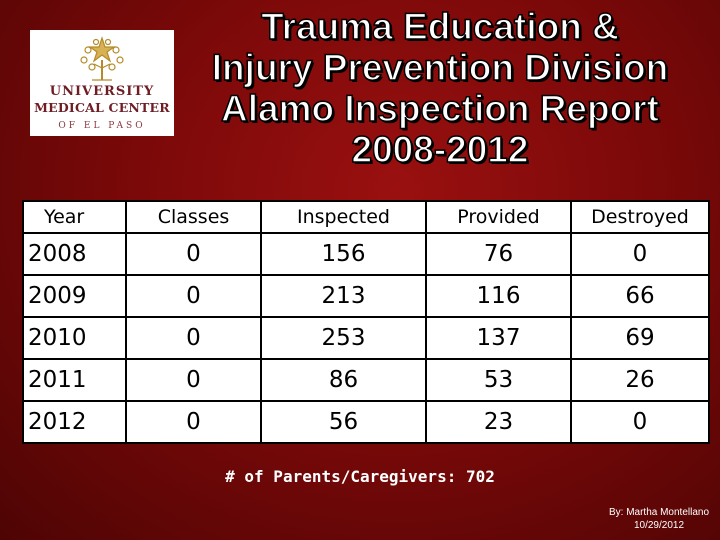 The image size is (720, 540). What do you see at coordinates (343, 338) in the screenshot?
I see `cell-inspected: 253` at bounding box center [343, 338].